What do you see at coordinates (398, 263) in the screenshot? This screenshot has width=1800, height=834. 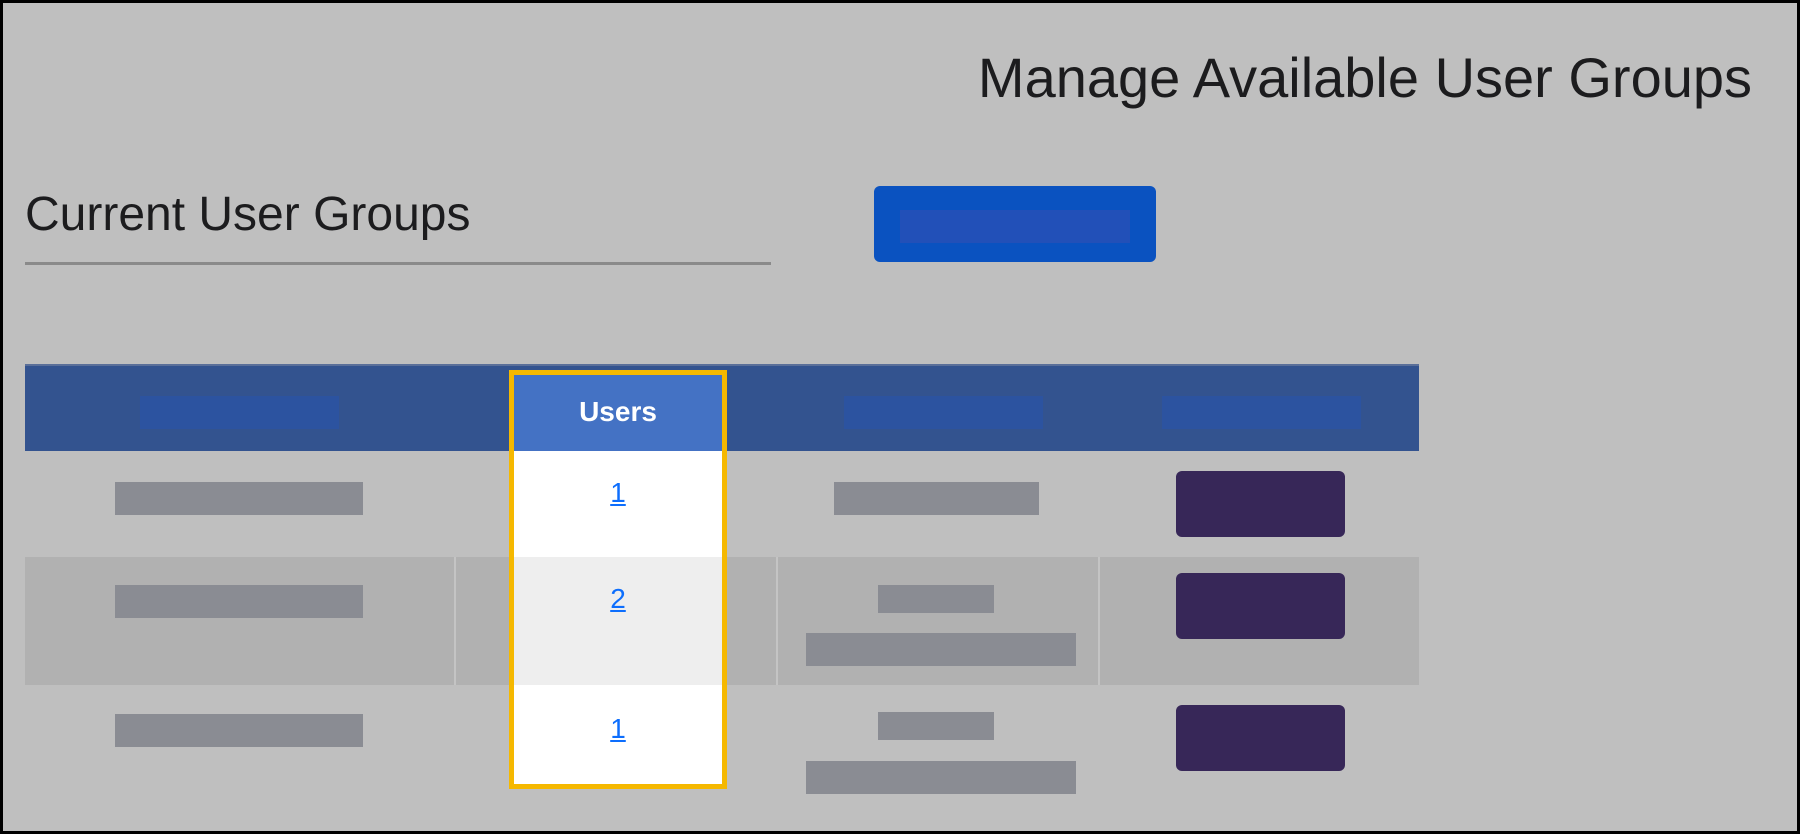 I see `section-divider` at bounding box center [398, 263].